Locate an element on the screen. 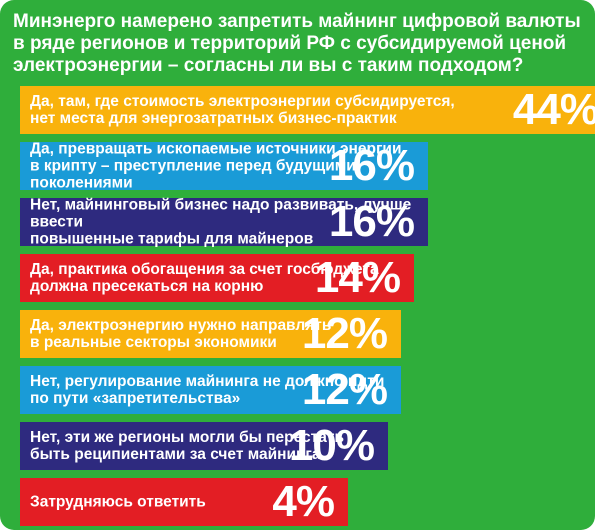 The width and height of the screenshot is (595, 530). bar-value-label: 4% is located at coordinates (303, 501).